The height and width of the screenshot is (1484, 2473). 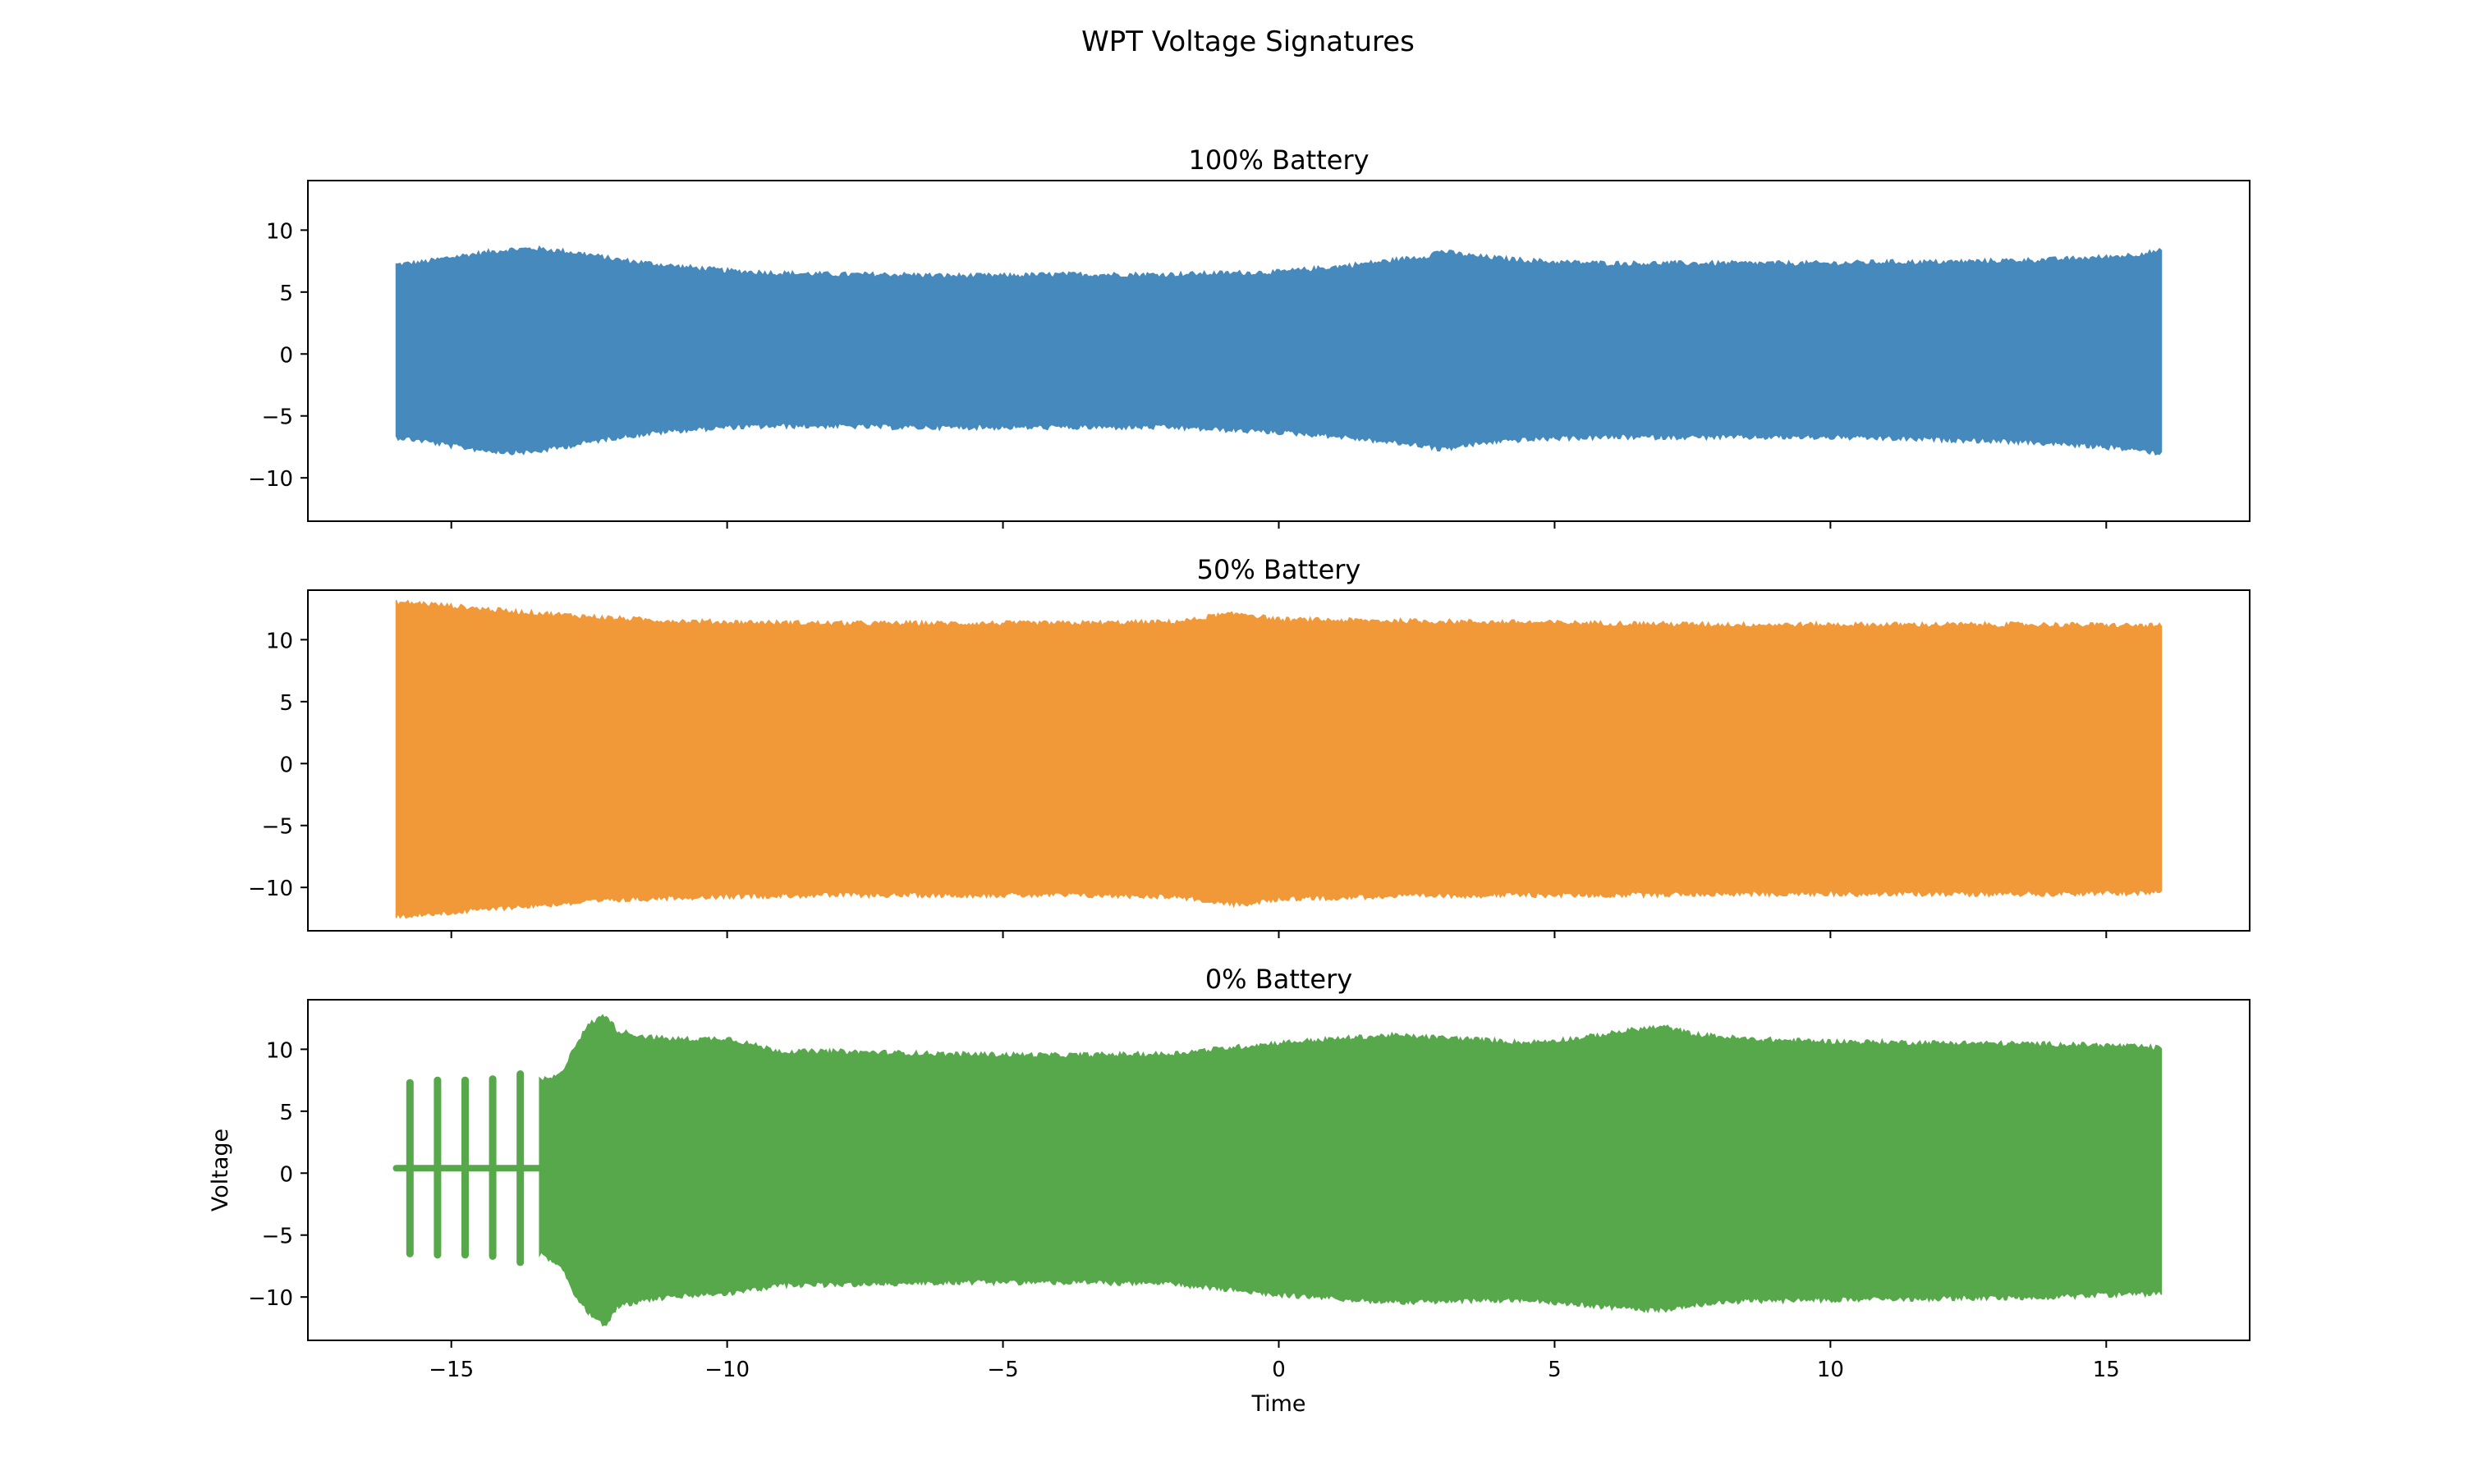 What do you see at coordinates (280, 641) in the screenshot?
I see `y-tick-label-1-4: 10` at bounding box center [280, 641].